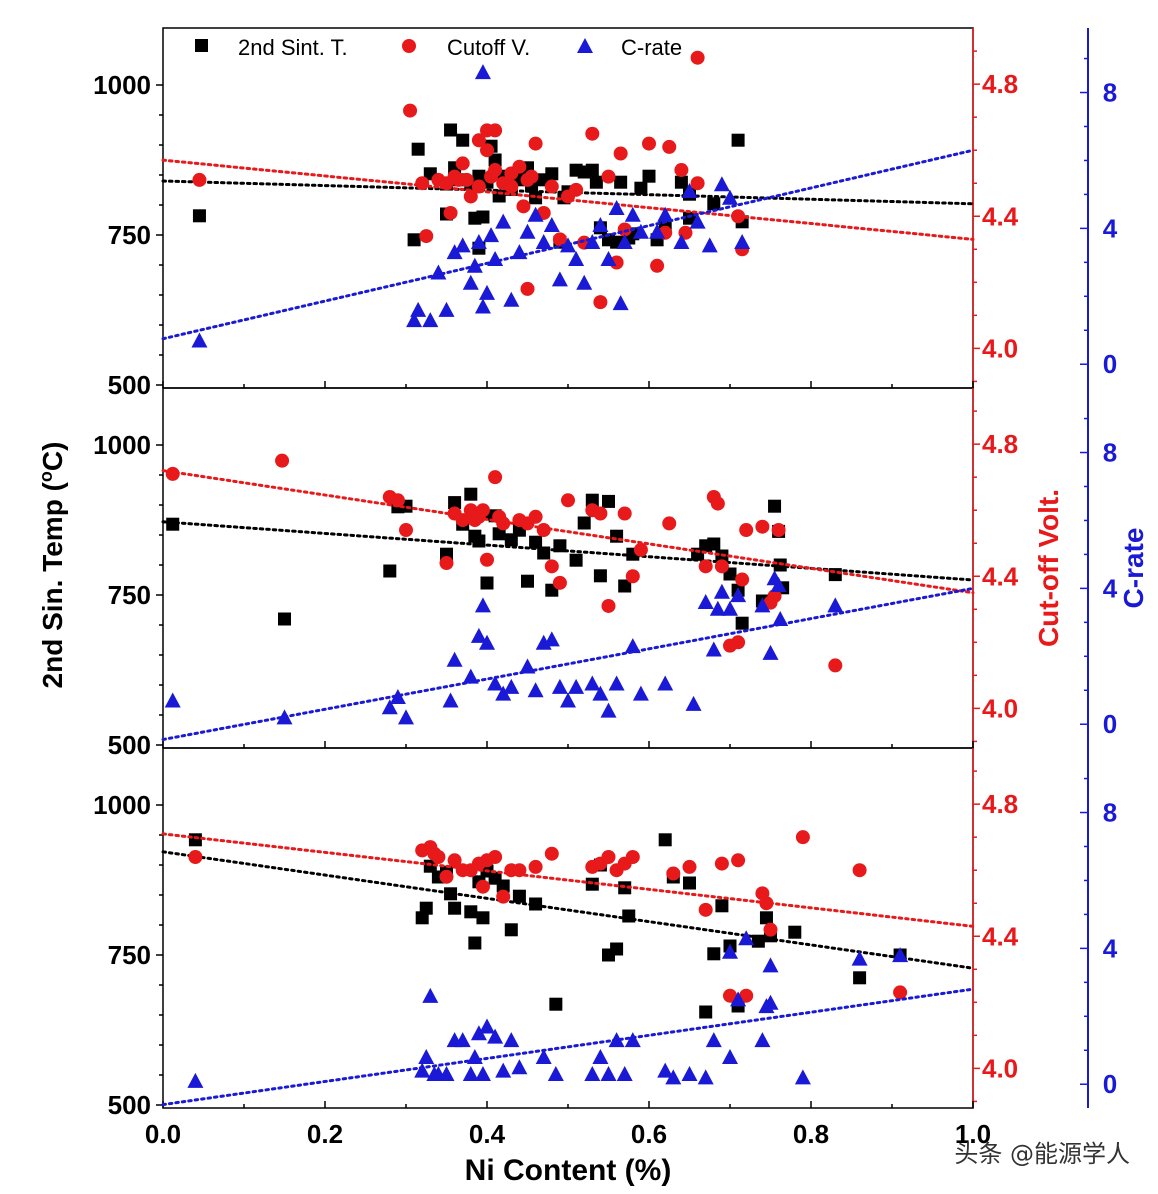 The width and height of the screenshot is (1158, 1194). I want to click on legend-triangle-marker, so click(585, 45).